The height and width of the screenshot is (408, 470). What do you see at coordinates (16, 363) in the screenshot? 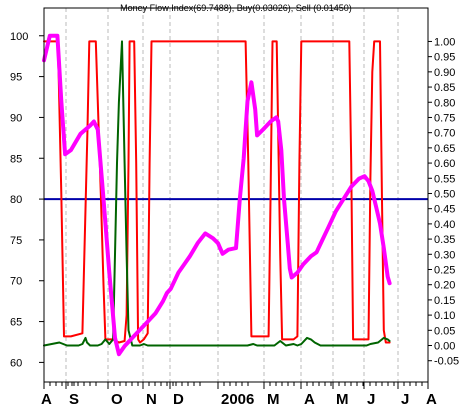
I see `left-y-tick-label: 60` at bounding box center [16, 363].